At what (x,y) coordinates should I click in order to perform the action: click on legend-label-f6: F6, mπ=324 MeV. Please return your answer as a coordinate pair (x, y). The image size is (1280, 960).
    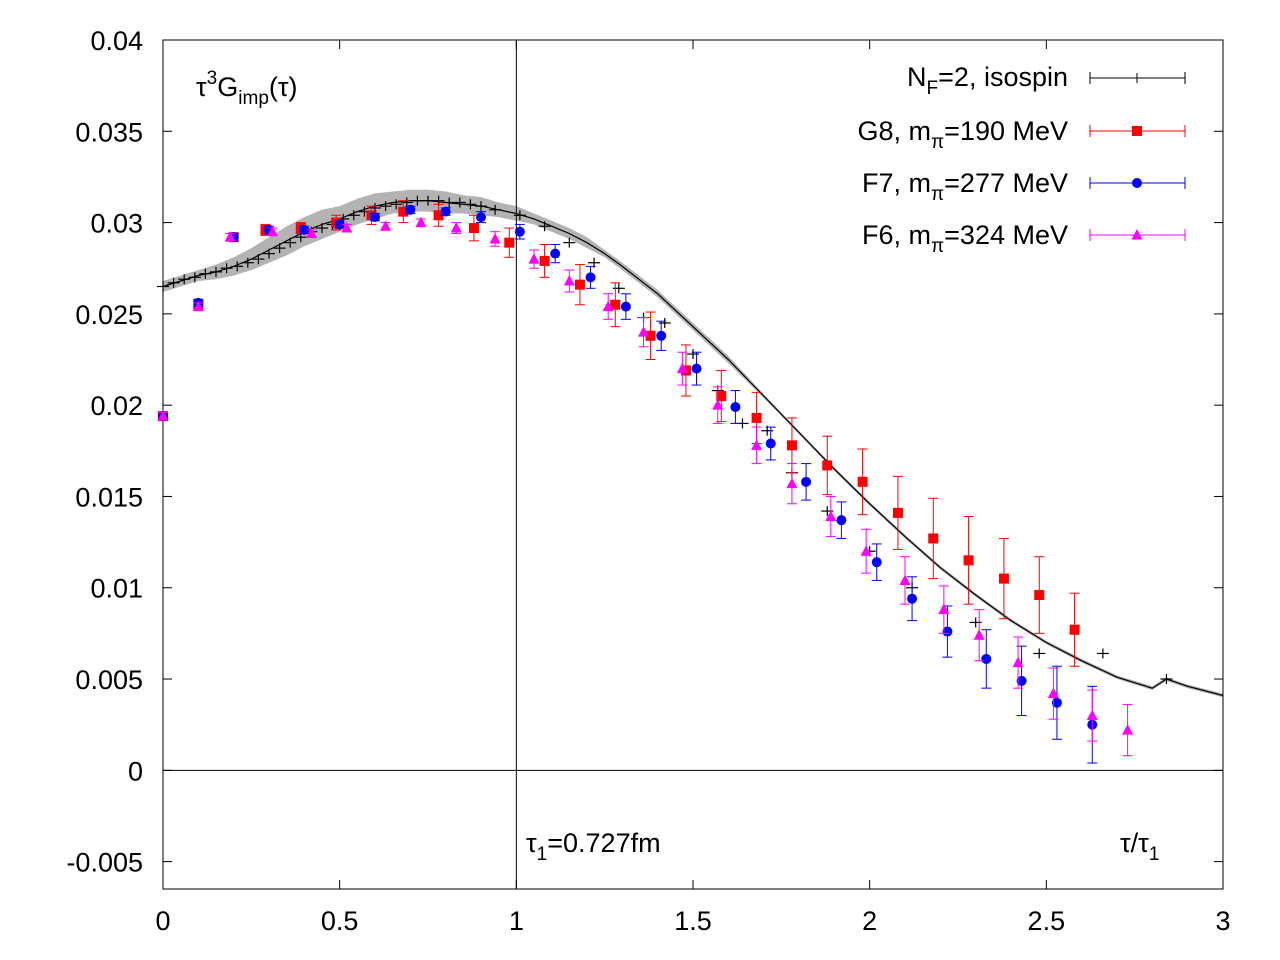
    Looking at the image, I should click on (965, 238).